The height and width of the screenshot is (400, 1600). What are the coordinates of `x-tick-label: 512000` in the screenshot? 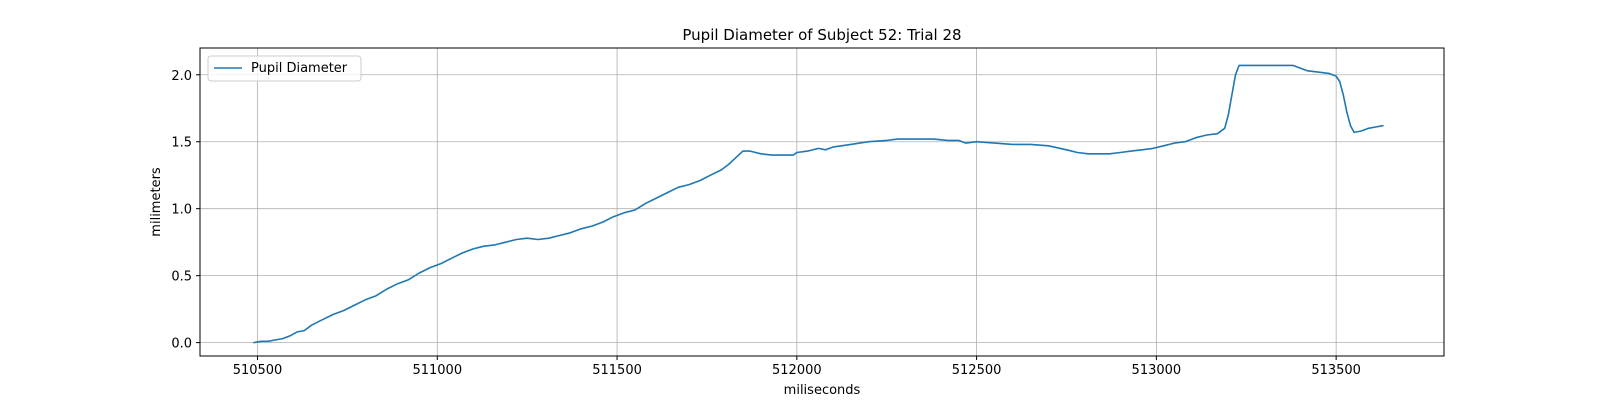 It's located at (797, 370).